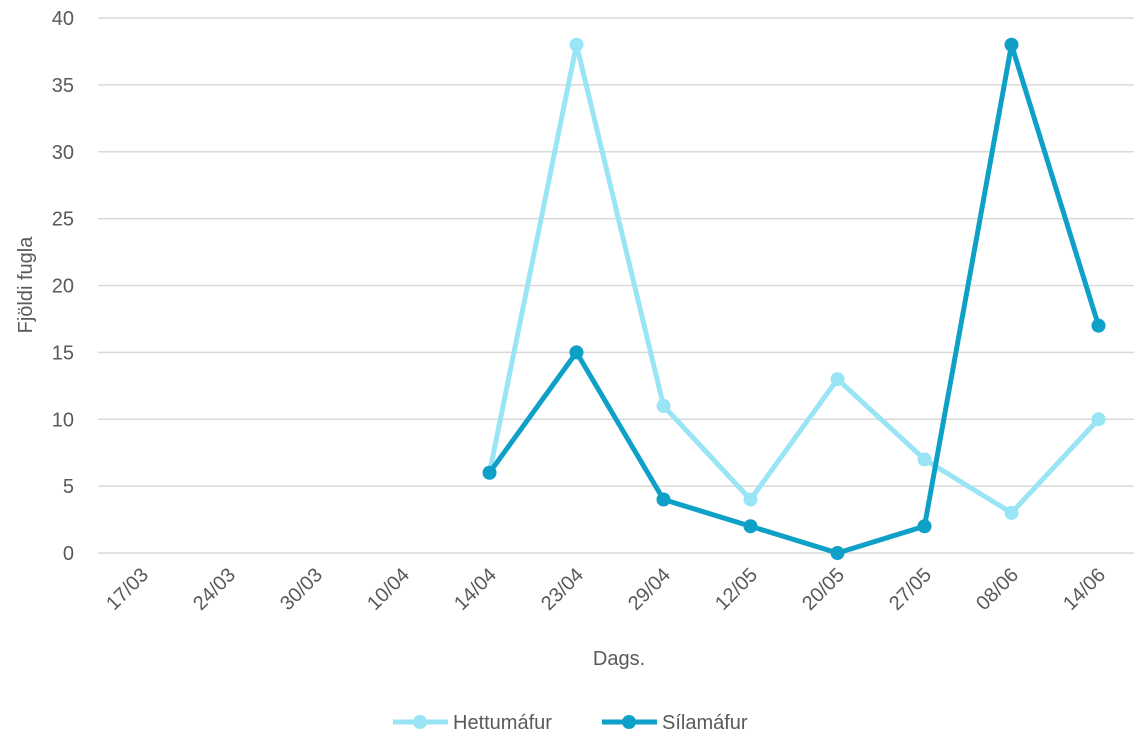 Image resolution: width=1134 pixels, height=743 pixels. What do you see at coordinates (63, 220) in the screenshot?
I see `y-tick-label: 25` at bounding box center [63, 220].